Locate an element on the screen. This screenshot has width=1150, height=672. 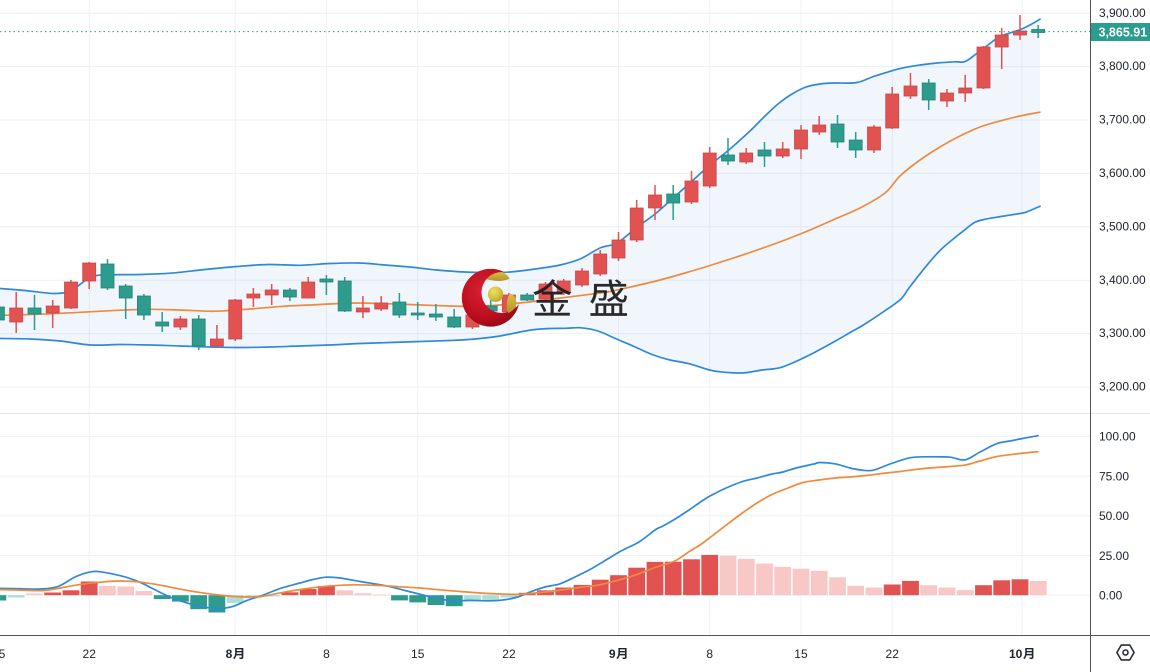
svg-text: 3,700.00 is located at coordinates (1122, 120).